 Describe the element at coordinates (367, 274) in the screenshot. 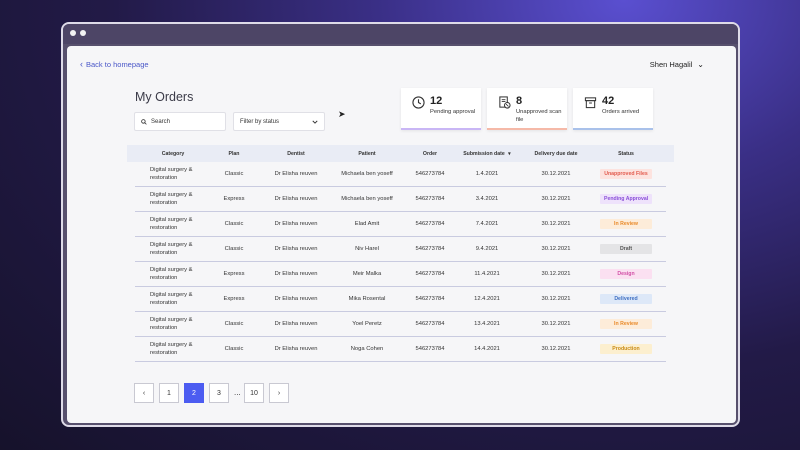

I see `patient-cell: Meir Malka` at that location.